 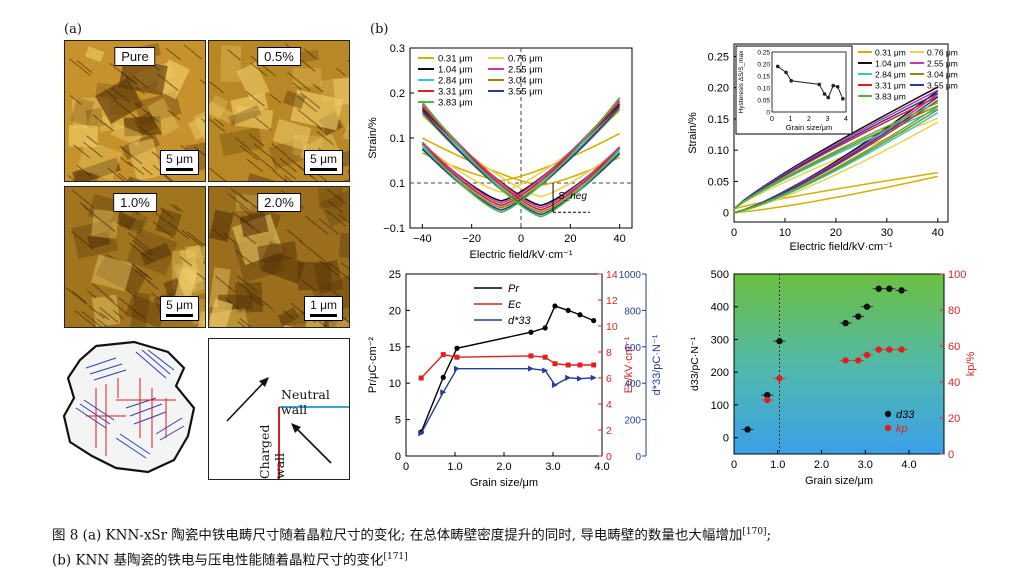 I want to click on x-tick-label: 20, so click(x=836, y=233).